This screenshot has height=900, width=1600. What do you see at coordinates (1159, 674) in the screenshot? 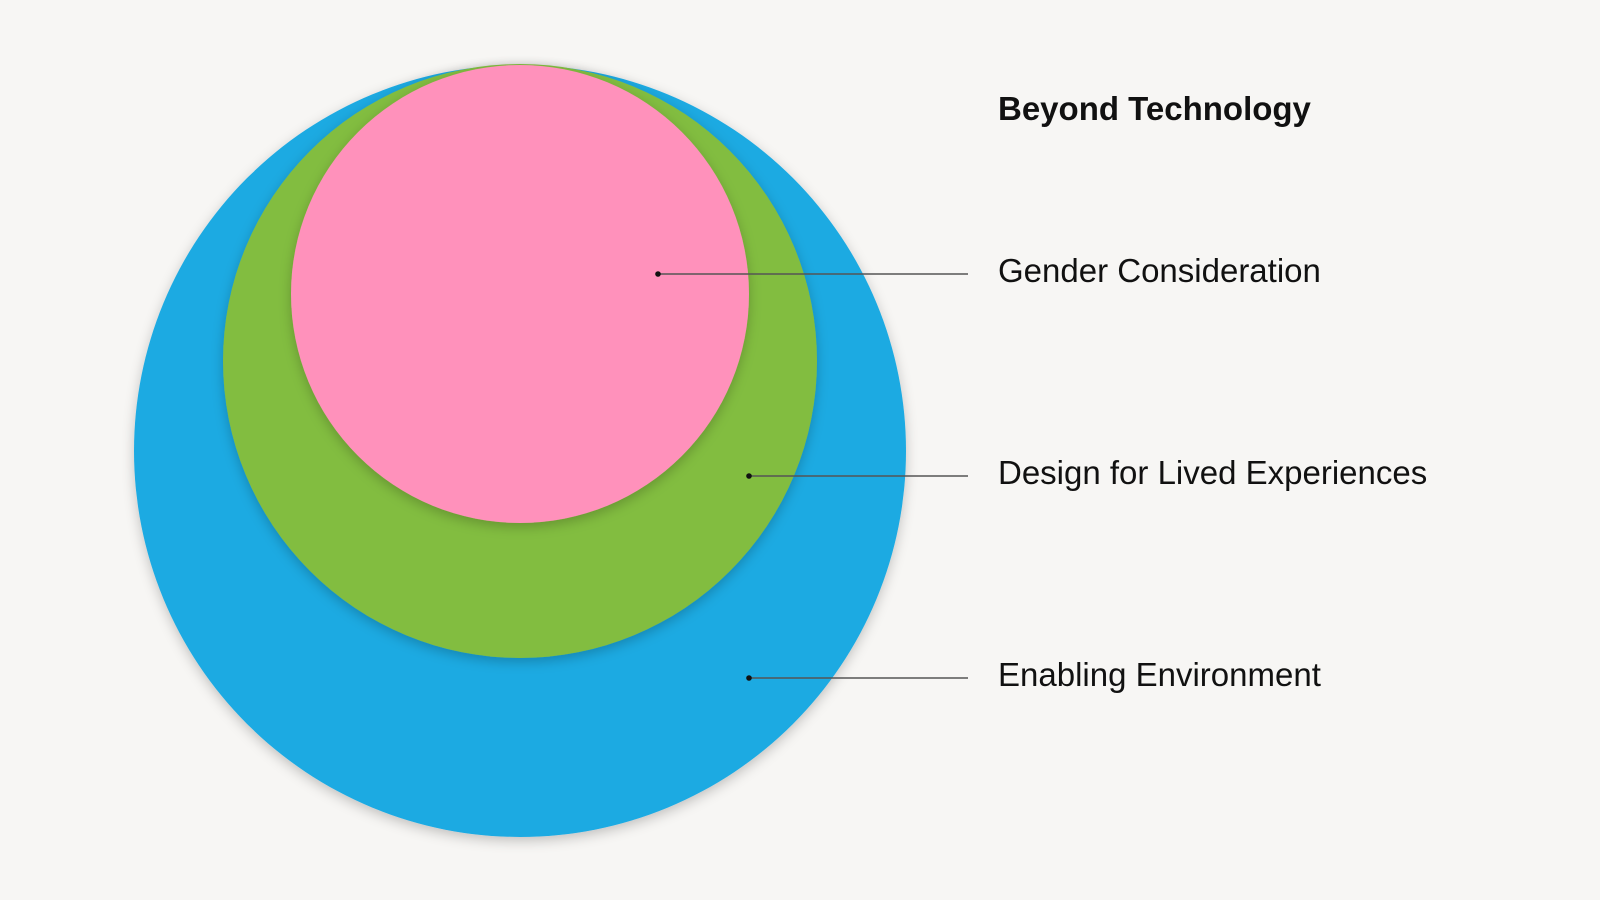
I see `label-enabling-environment: Enabling Environment` at bounding box center [1159, 674].